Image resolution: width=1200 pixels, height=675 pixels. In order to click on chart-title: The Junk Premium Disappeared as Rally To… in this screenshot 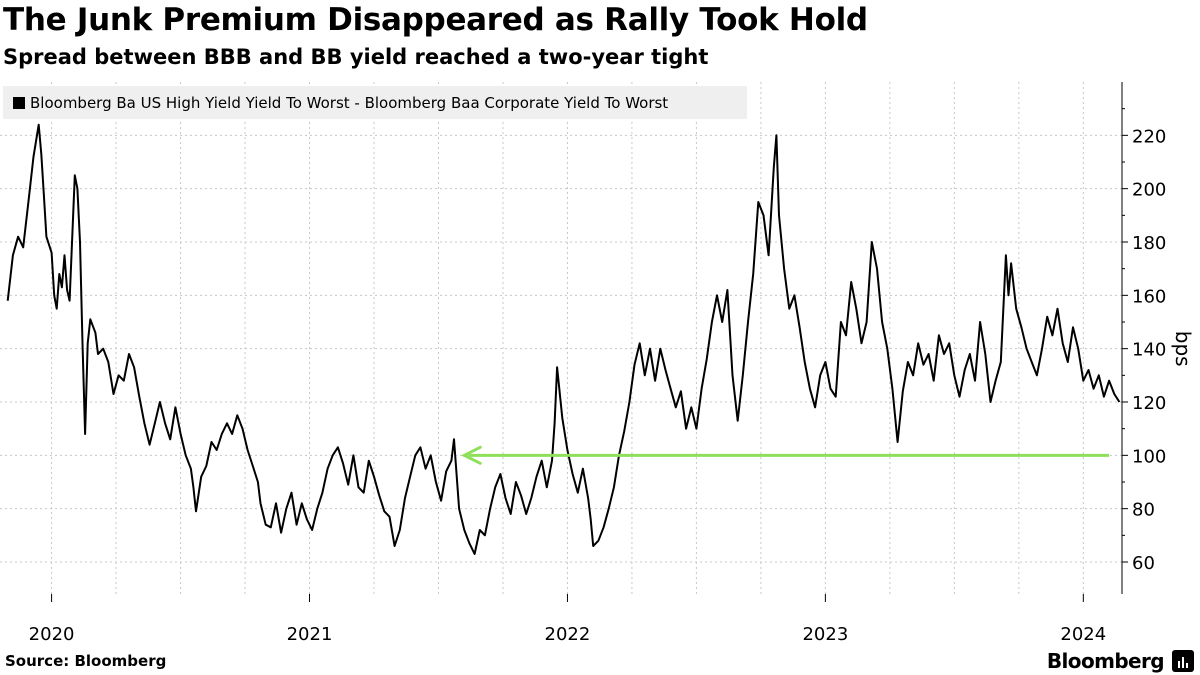, I will do `click(435, 20)`.